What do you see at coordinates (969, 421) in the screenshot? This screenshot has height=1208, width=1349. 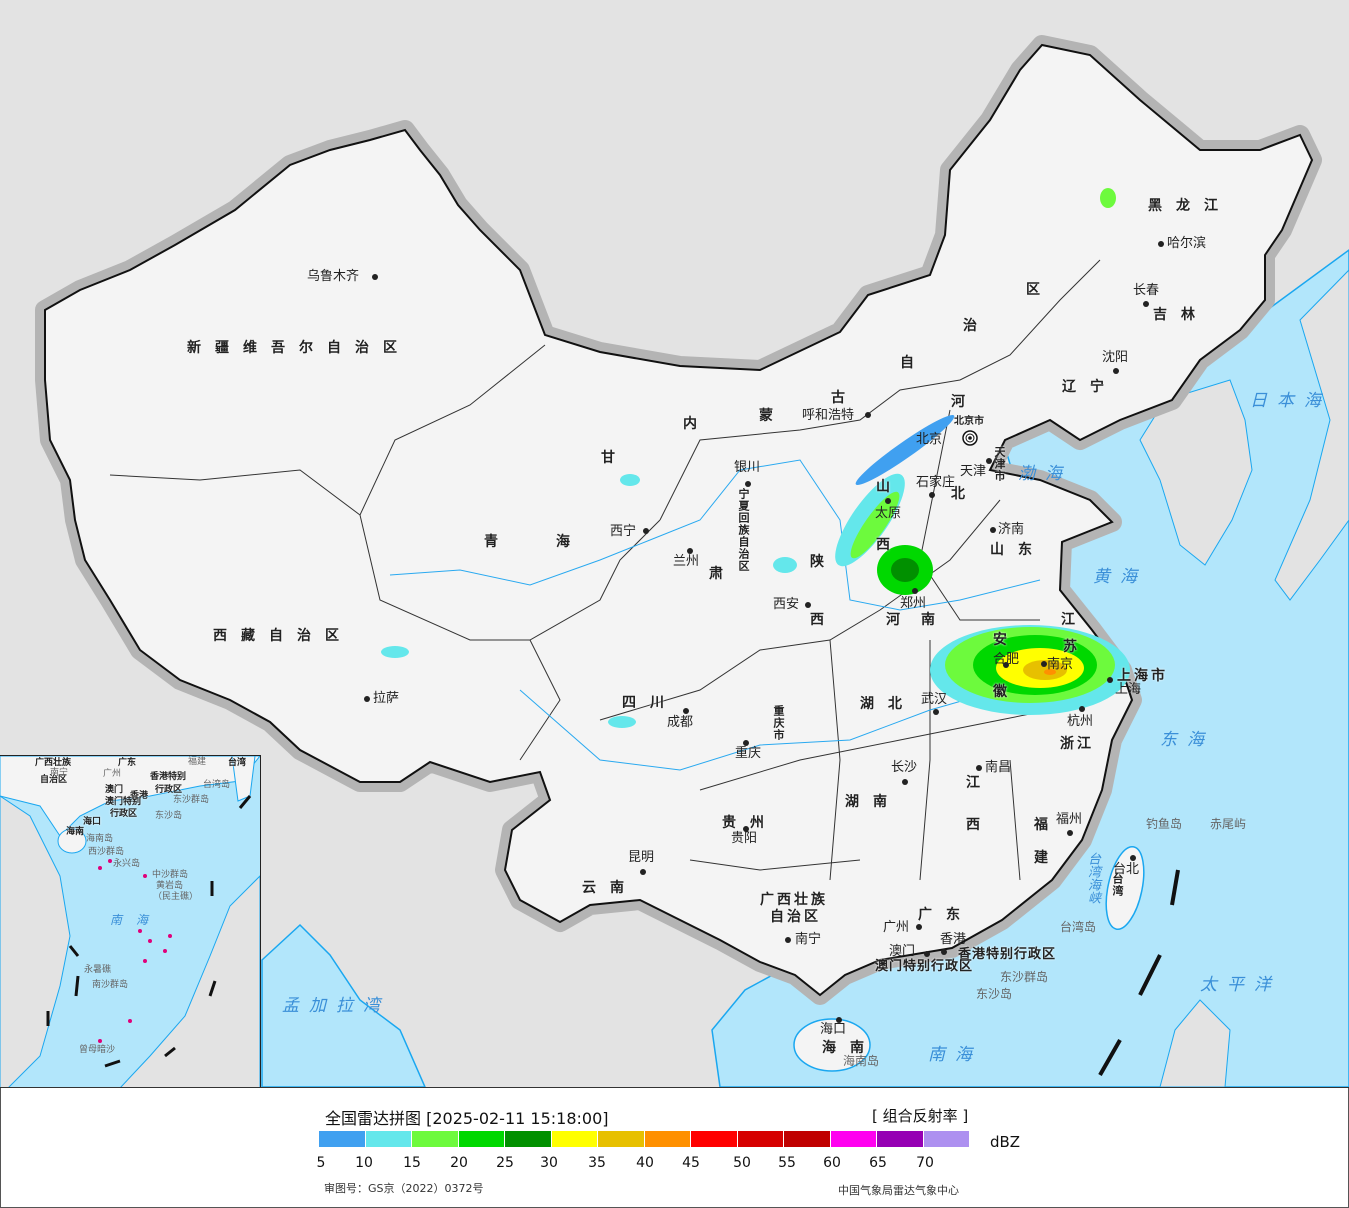 I see `province-label-beijing-city: 北京市` at bounding box center [969, 421].